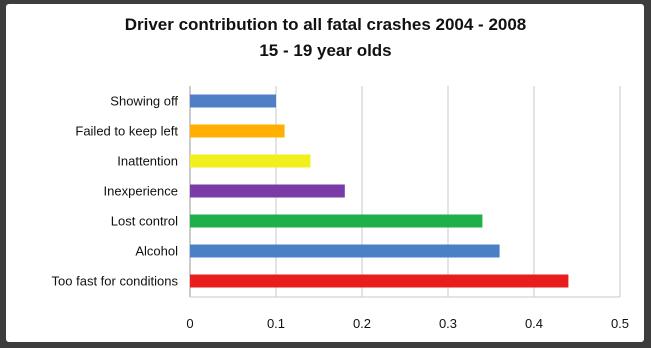 Image resolution: width=651 pixels, height=348 pixels. I want to click on category-label: Lost control, so click(144, 221).